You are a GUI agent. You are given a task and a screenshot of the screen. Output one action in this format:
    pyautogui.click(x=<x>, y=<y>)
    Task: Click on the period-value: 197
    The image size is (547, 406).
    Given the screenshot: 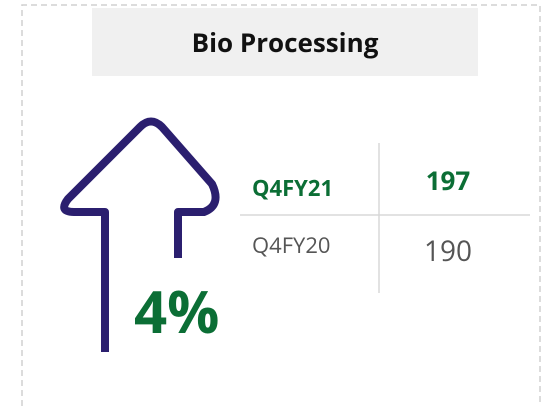 What is the action you would take?
    pyautogui.click(x=448, y=180)
    